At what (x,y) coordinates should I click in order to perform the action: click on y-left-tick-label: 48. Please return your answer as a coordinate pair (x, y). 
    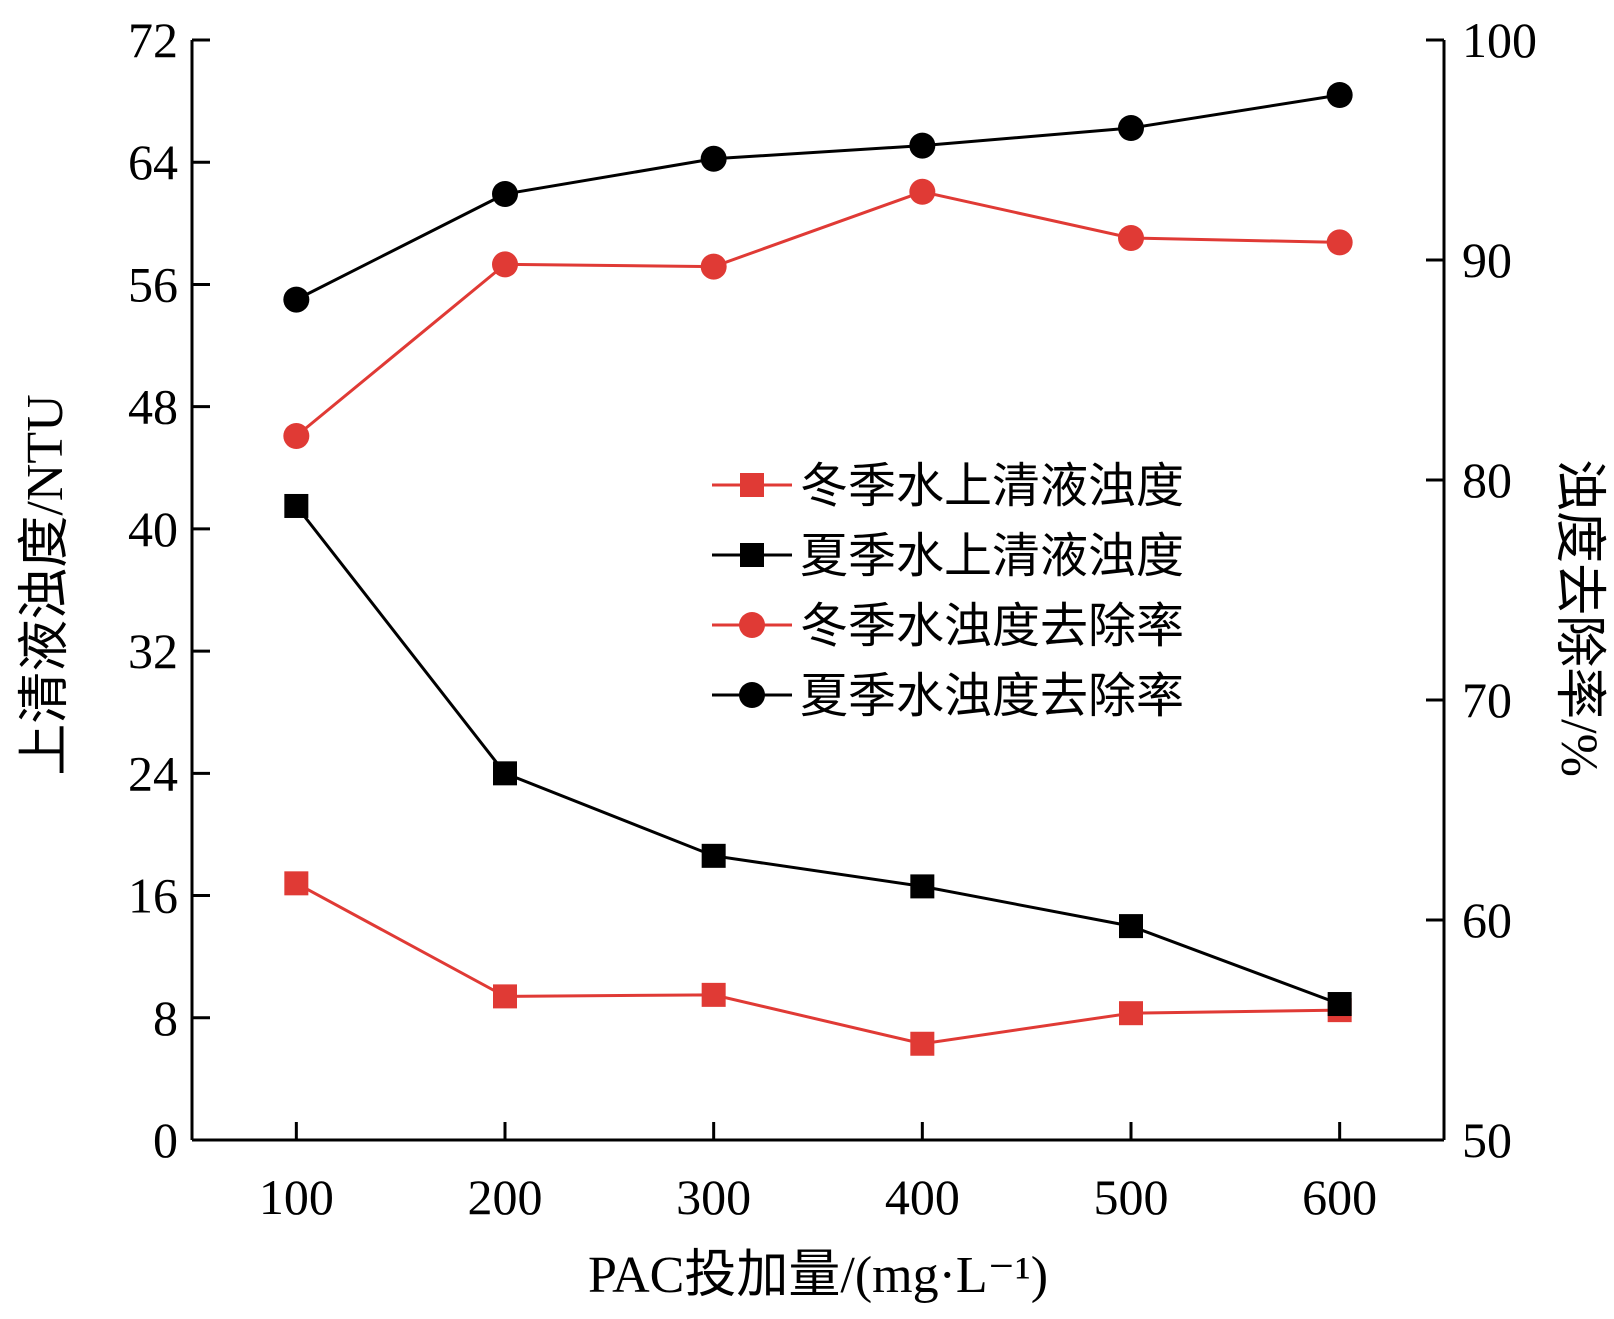
    Looking at the image, I should click on (153, 407).